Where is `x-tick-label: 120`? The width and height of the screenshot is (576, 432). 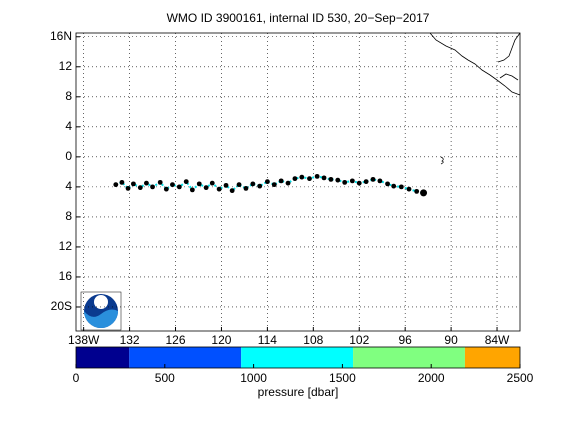
x-tick-label: 120 is located at coordinates (221, 340).